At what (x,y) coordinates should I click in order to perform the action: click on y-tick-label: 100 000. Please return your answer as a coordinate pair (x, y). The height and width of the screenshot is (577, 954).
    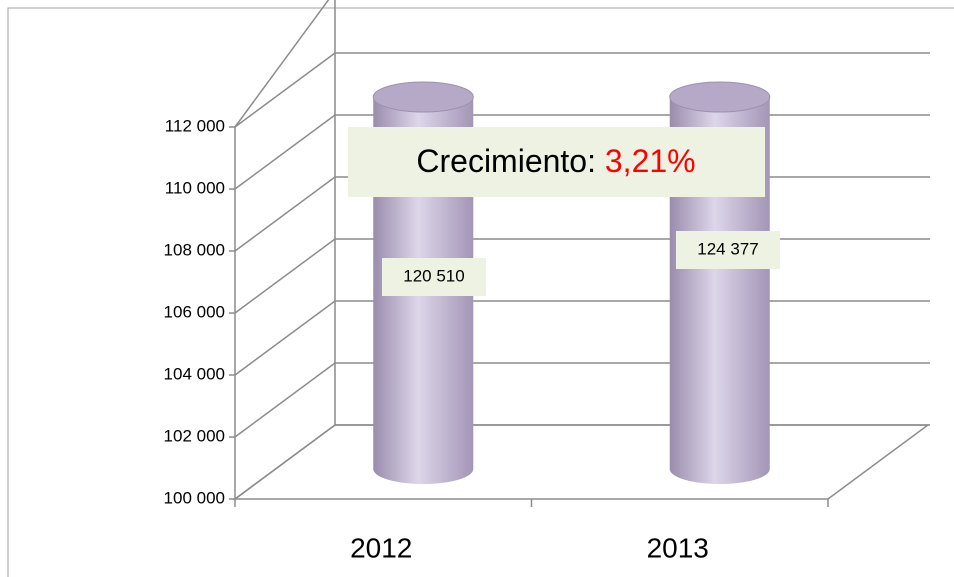
    Looking at the image, I should click on (194, 497).